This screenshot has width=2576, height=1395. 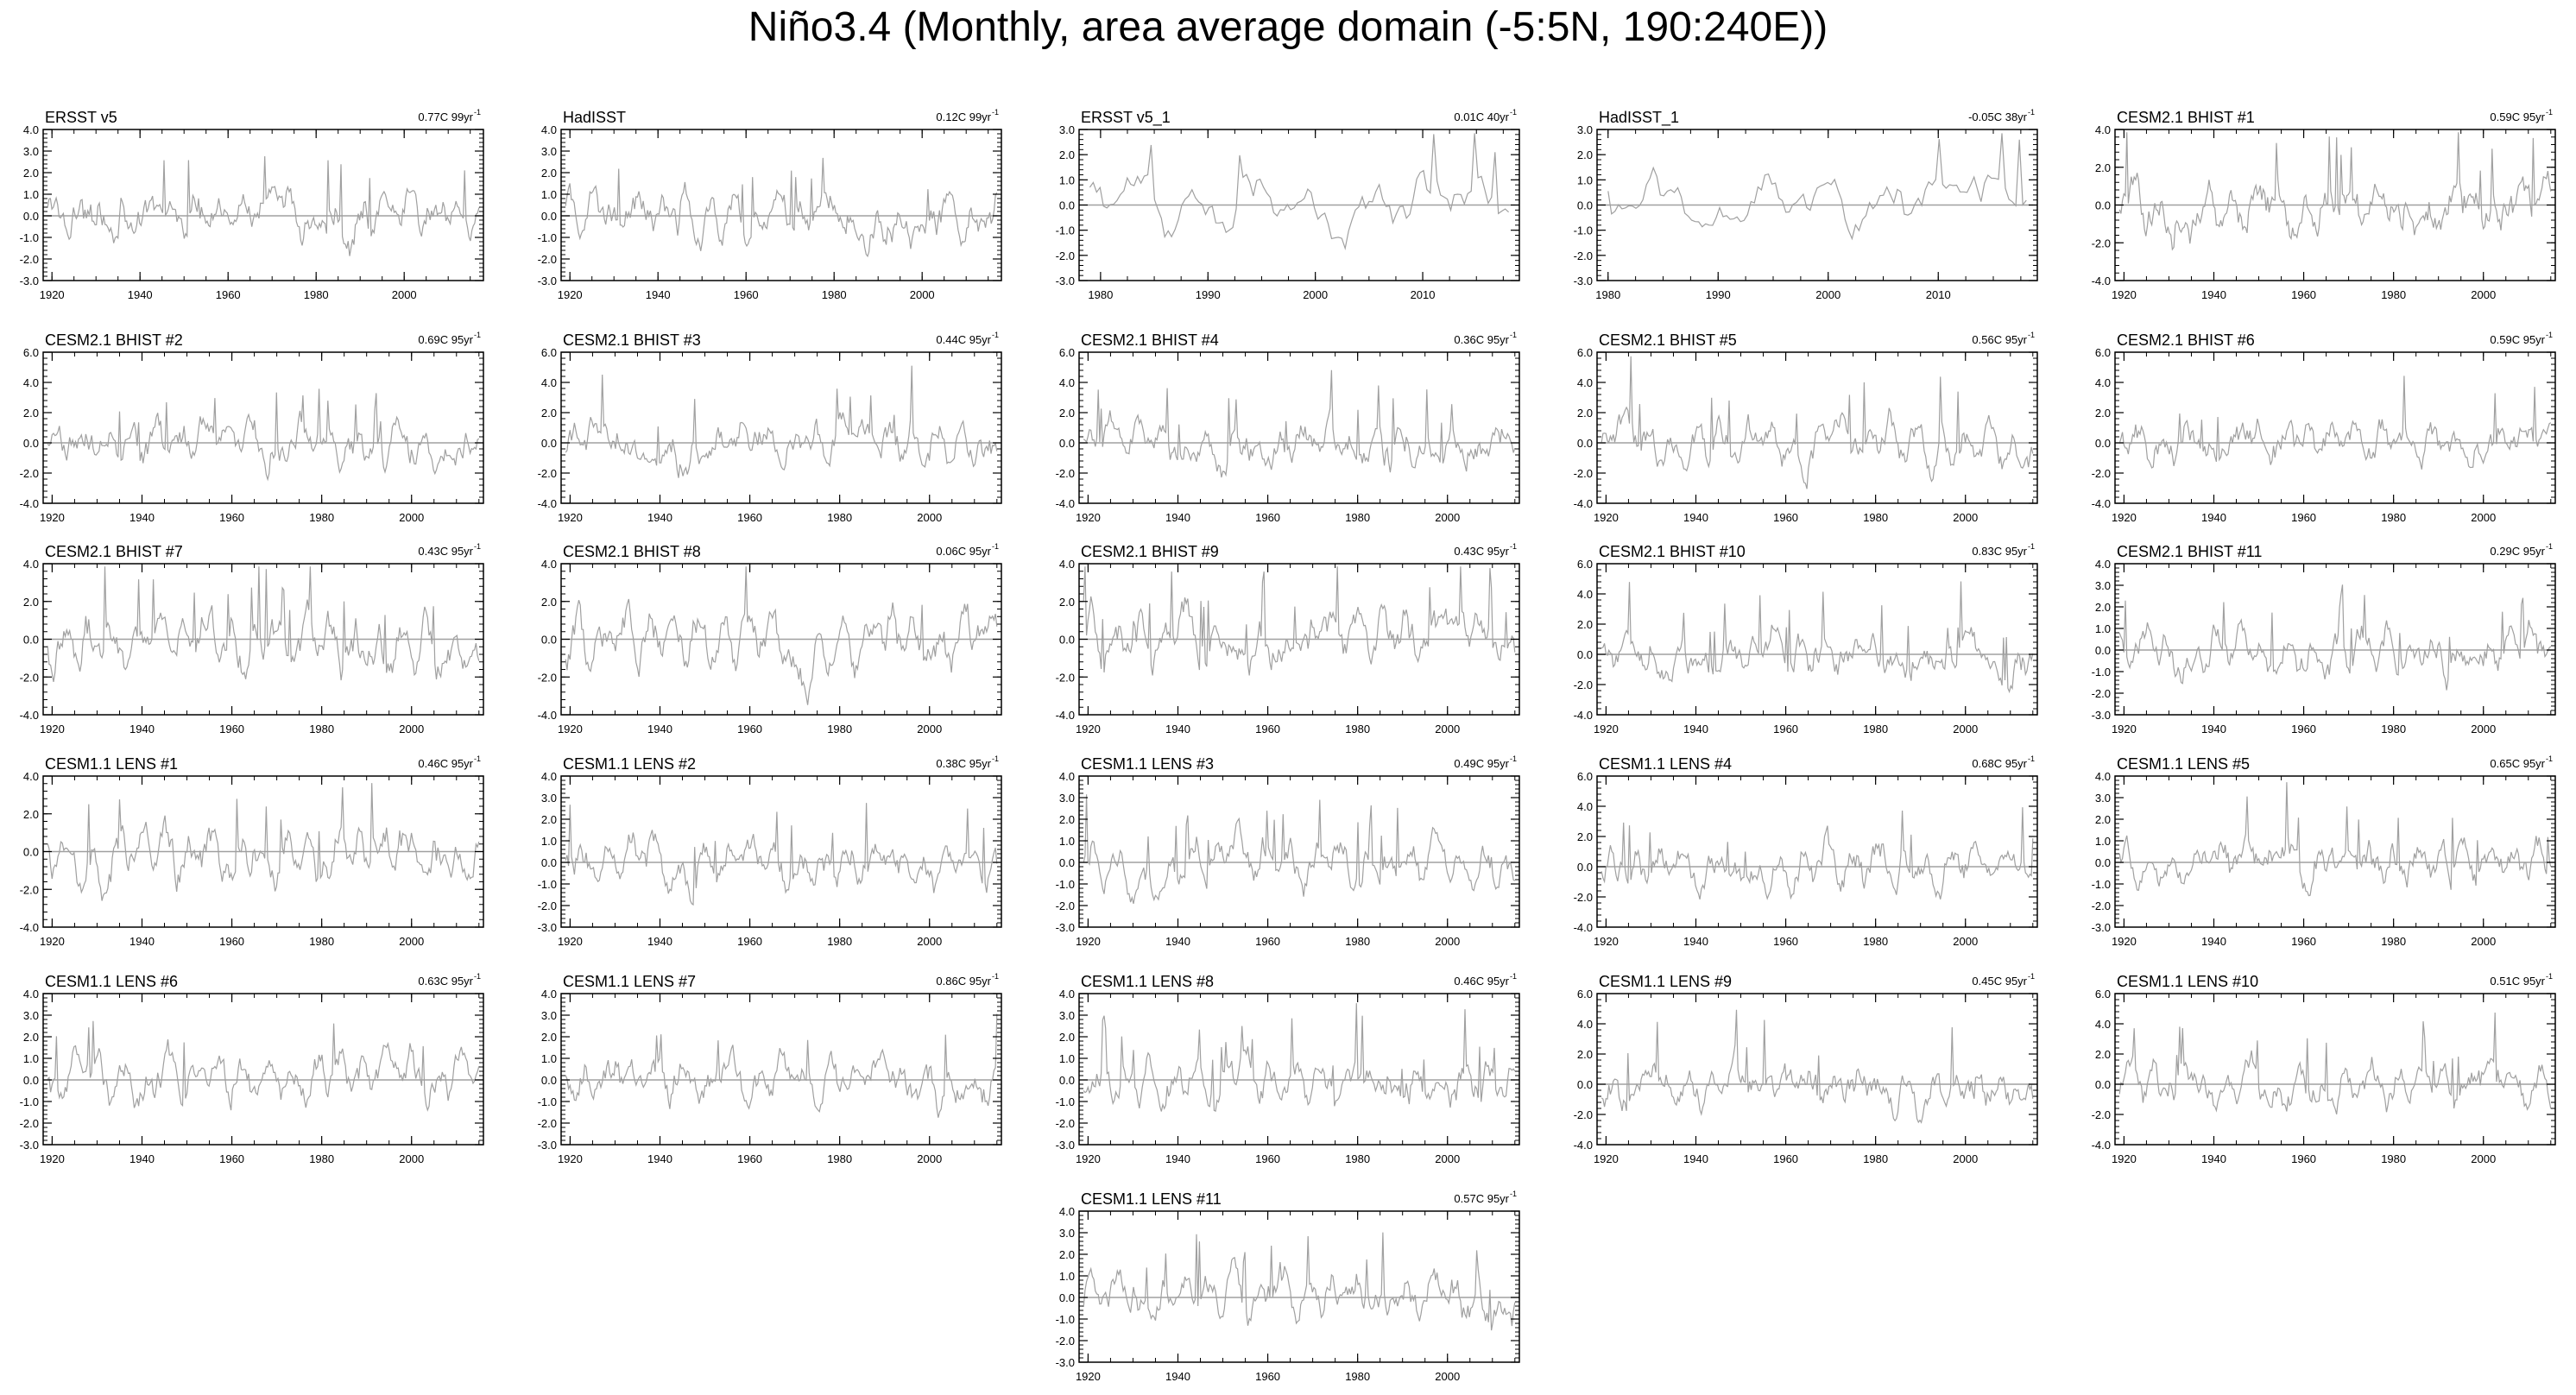 What do you see at coordinates (445, 339) in the screenshot?
I see `trend-label: 0.69C 95yr` at bounding box center [445, 339].